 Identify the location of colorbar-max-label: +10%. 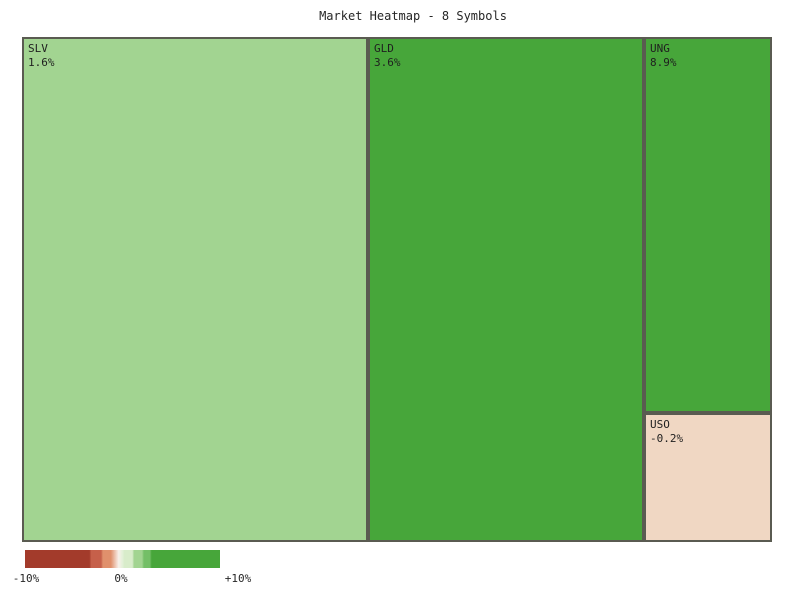
(238, 578).